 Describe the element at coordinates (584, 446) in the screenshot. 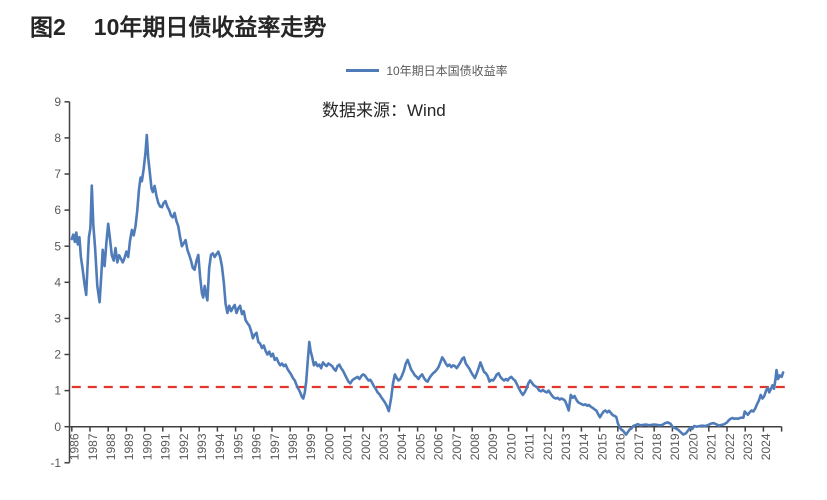

I see `x-tick-label: 2014` at that location.